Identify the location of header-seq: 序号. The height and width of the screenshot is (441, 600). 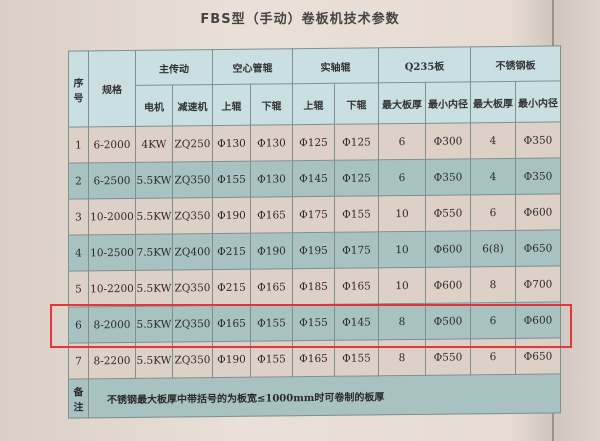
(78, 89).